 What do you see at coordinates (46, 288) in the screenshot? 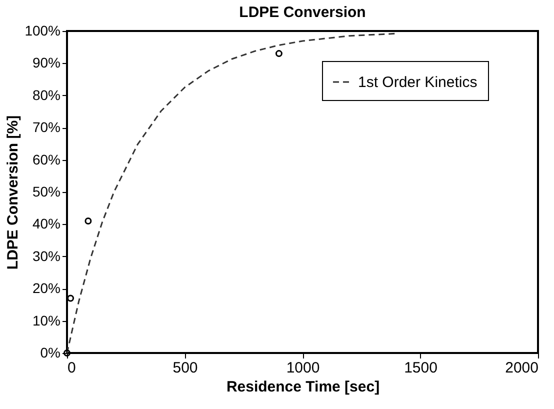
I see `y-tick-label: 20%` at bounding box center [46, 288].